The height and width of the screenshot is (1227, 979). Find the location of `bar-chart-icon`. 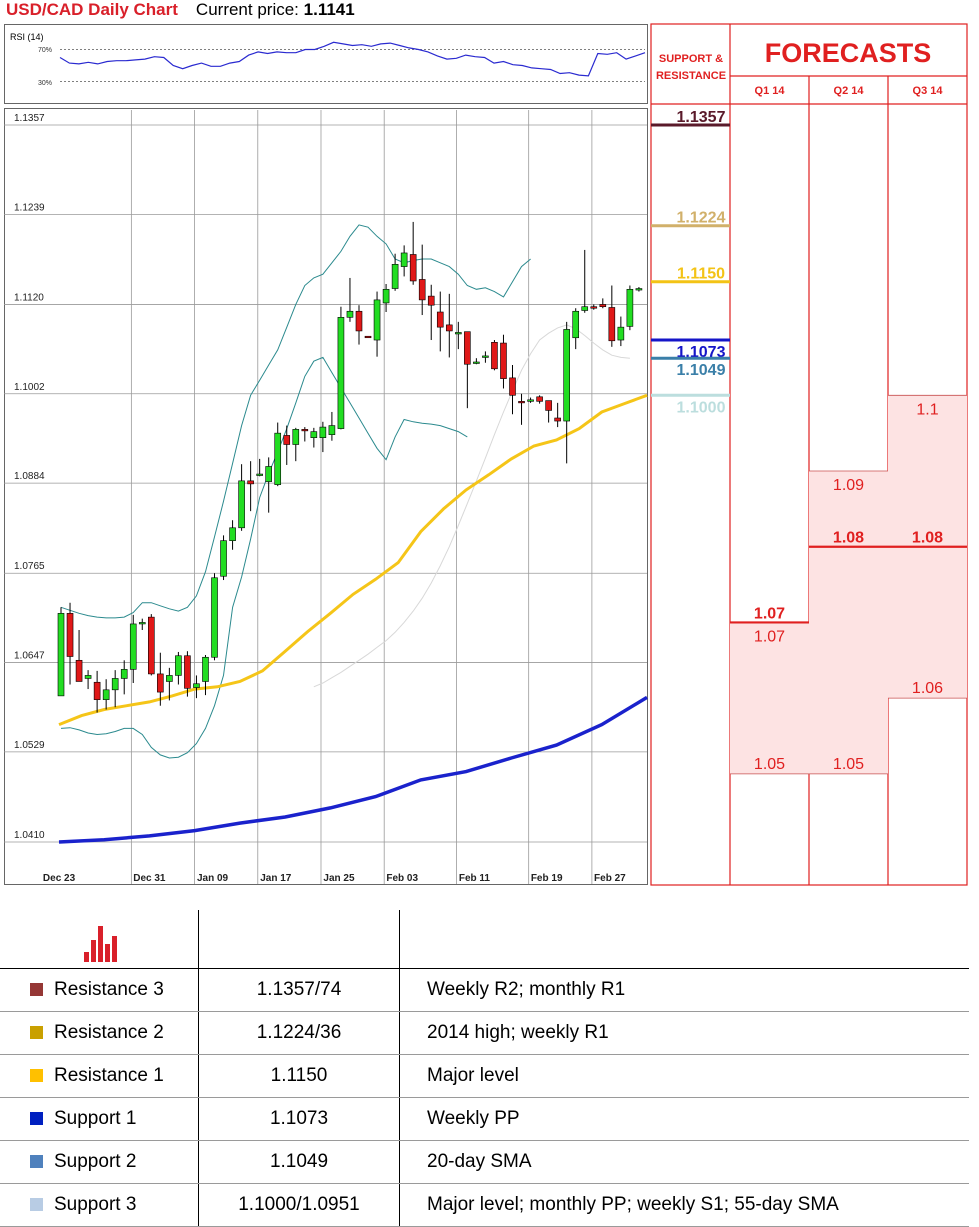

bar-chart-icon is located at coordinates (100, 944).